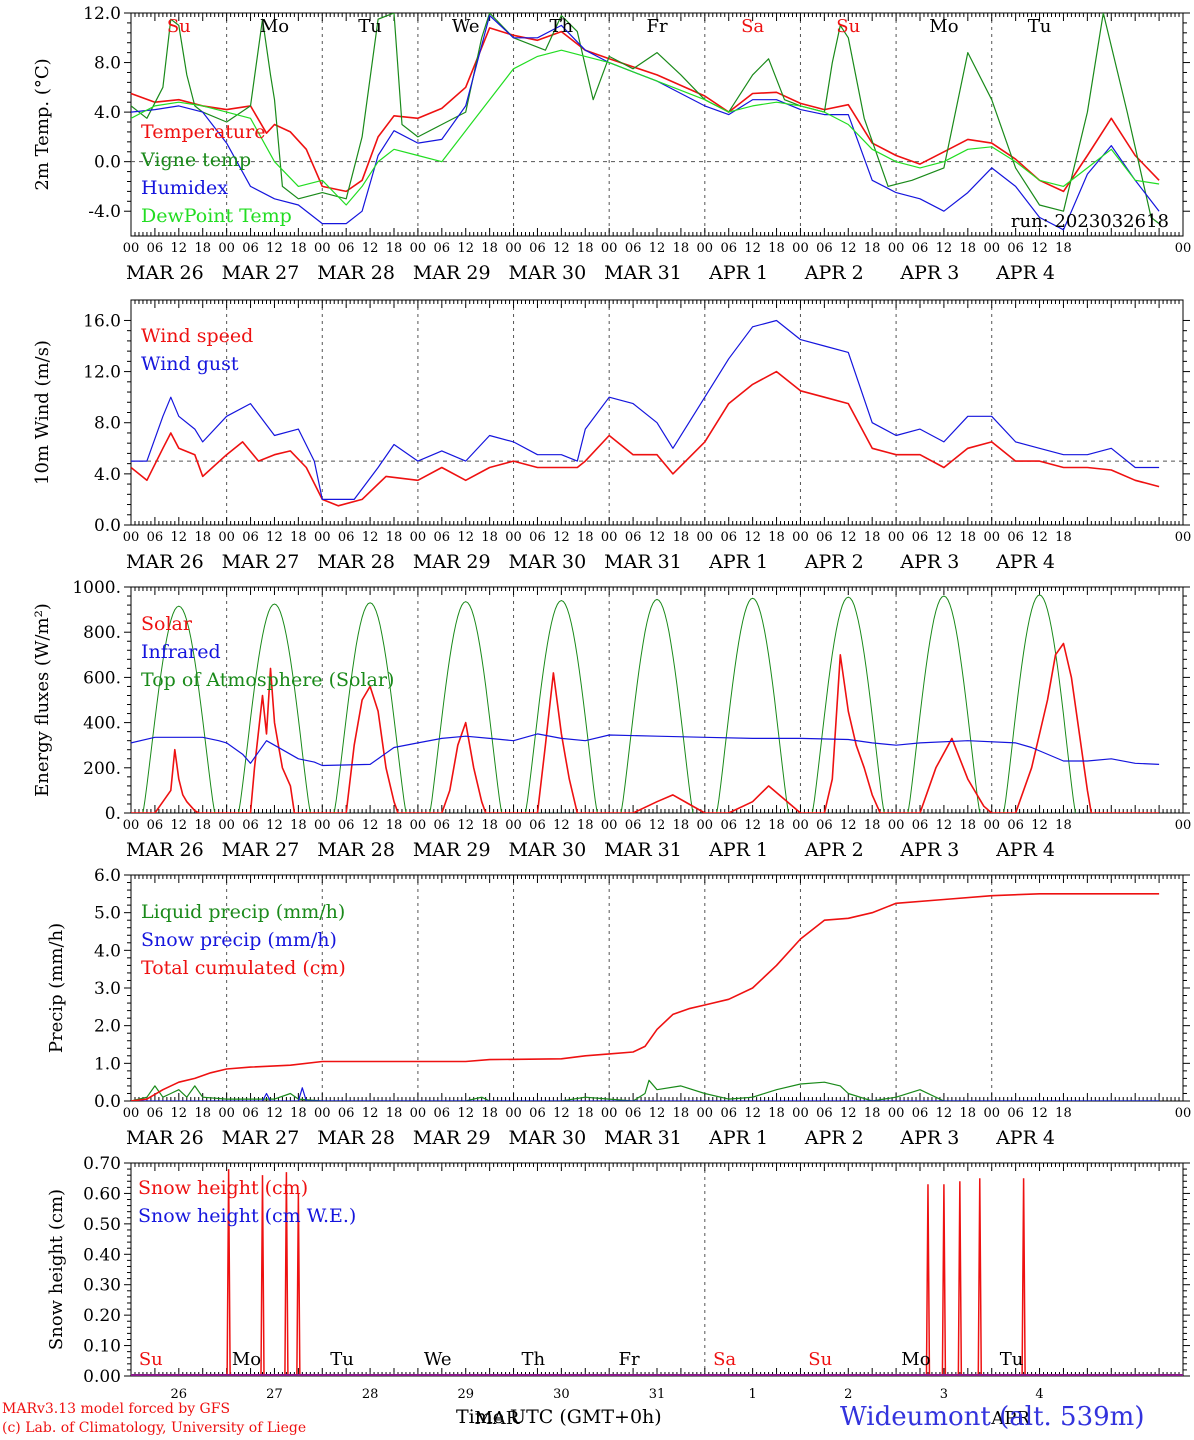  Describe the element at coordinates (179, 1394) in the screenshot. I see `day-number-label: 26` at that location.